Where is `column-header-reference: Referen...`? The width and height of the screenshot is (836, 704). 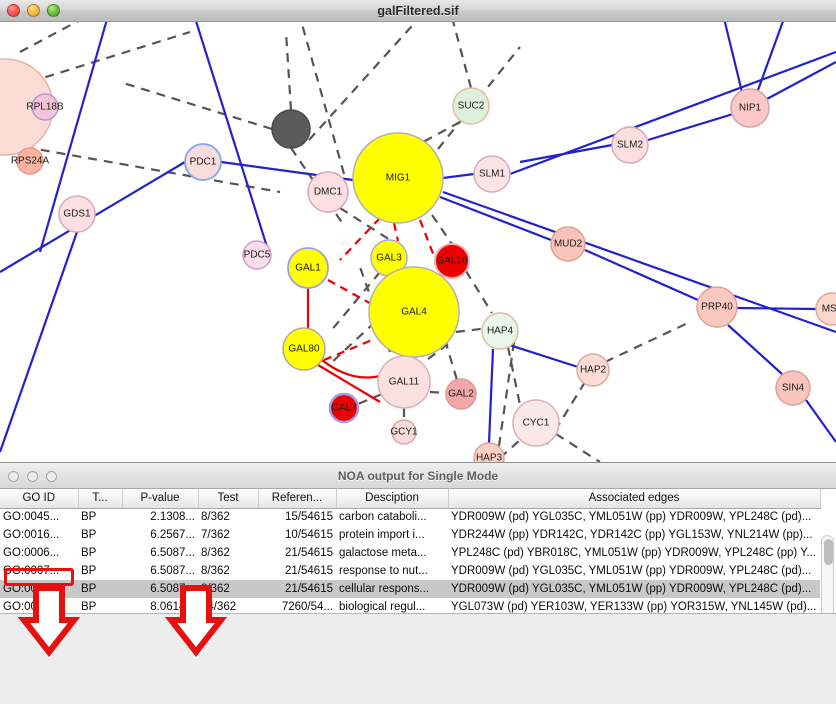
column-header-reference: Referen... is located at coordinates (297, 499).